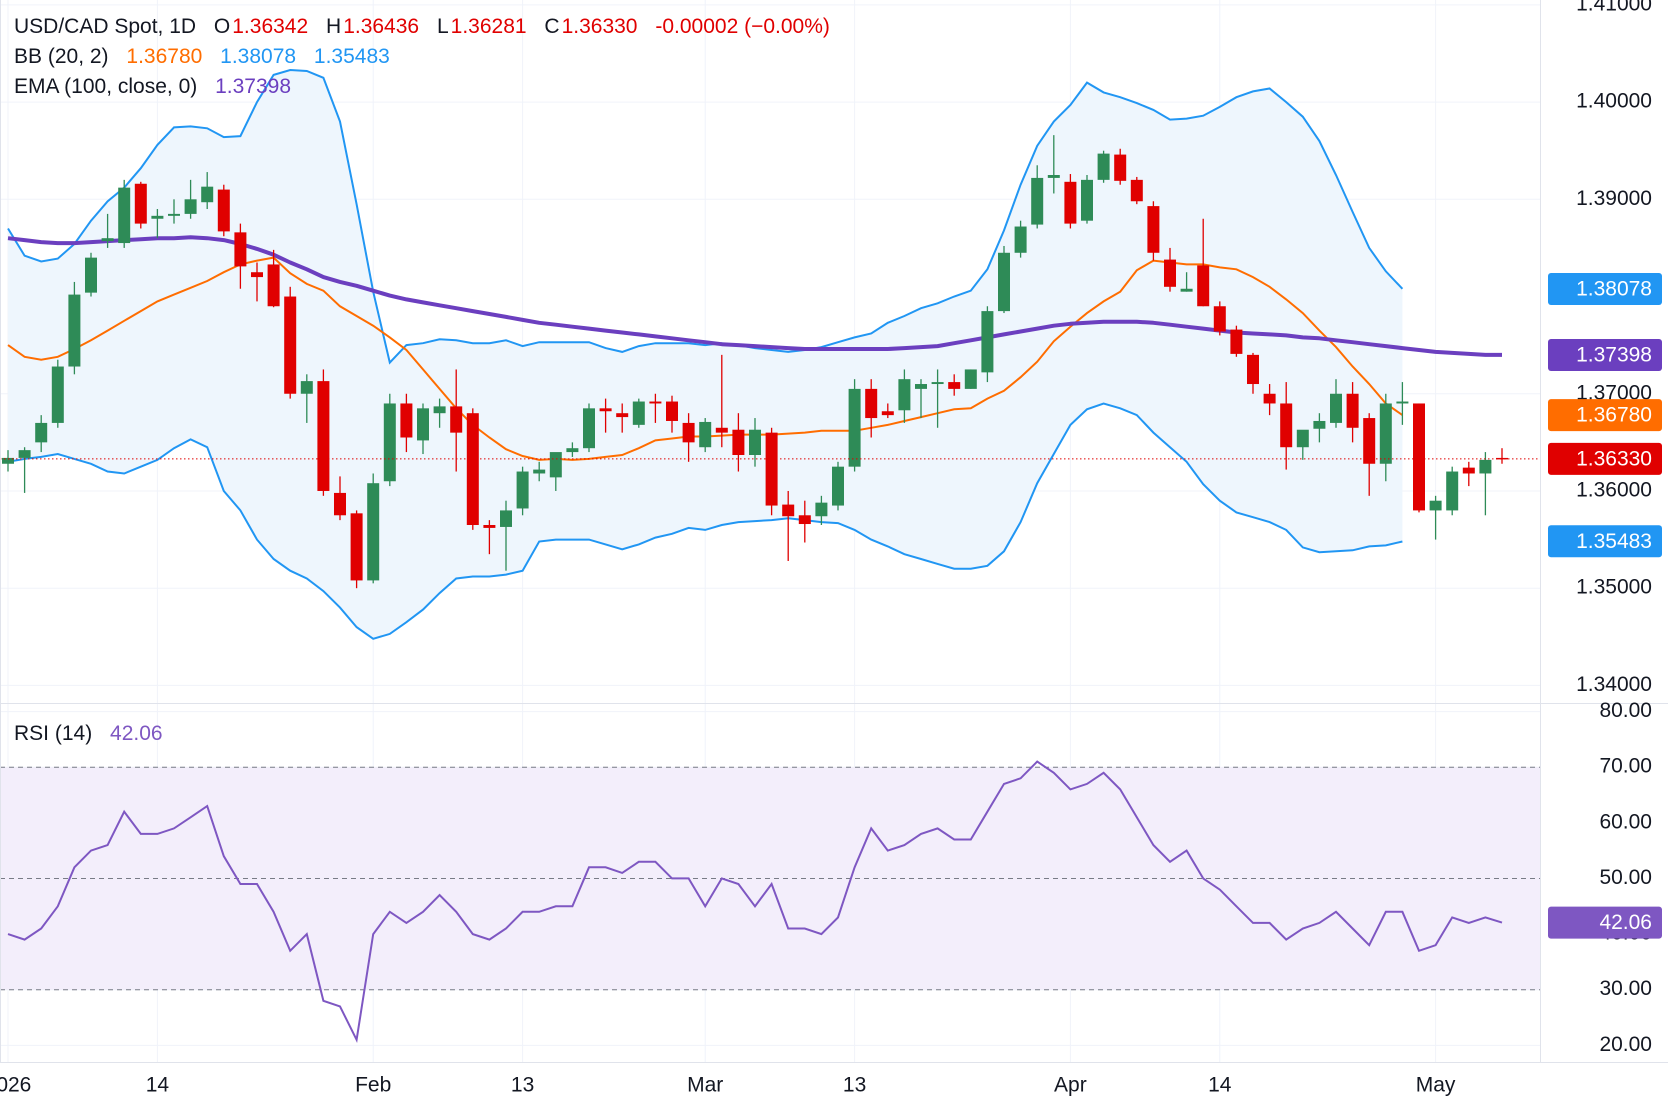 The width and height of the screenshot is (1668, 1110). Describe the element at coordinates (1605, 922) in the screenshot. I see `rsi-value-tag: 42.06` at that location.